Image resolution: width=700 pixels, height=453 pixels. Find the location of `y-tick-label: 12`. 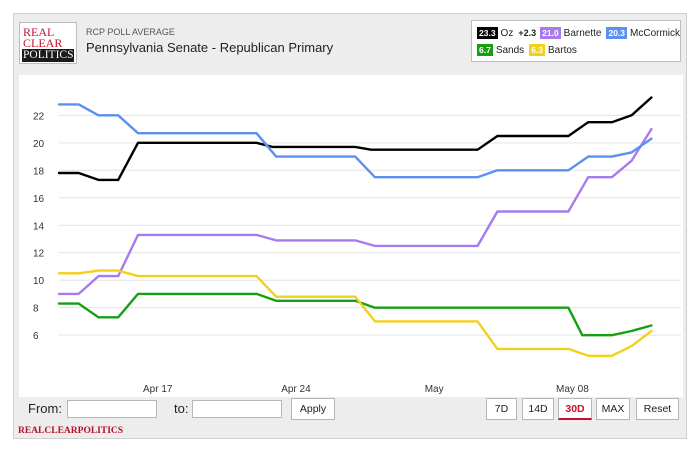

y-tick-label: 12 is located at coordinates (39, 254).